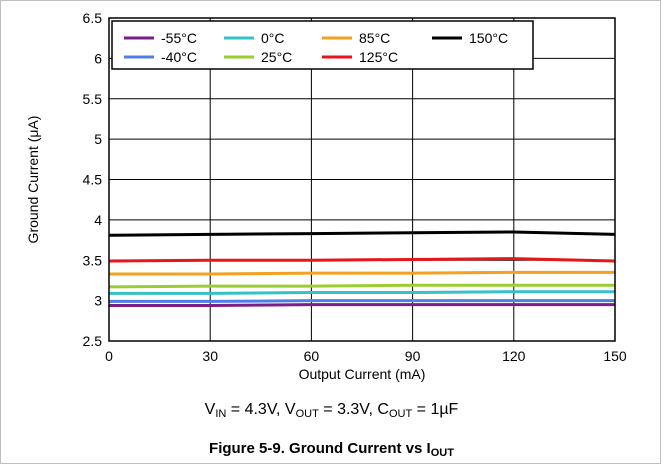  Describe the element at coordinates (93, 99) in the screenshot. I see `y-tick-label: 5.5` at that location.